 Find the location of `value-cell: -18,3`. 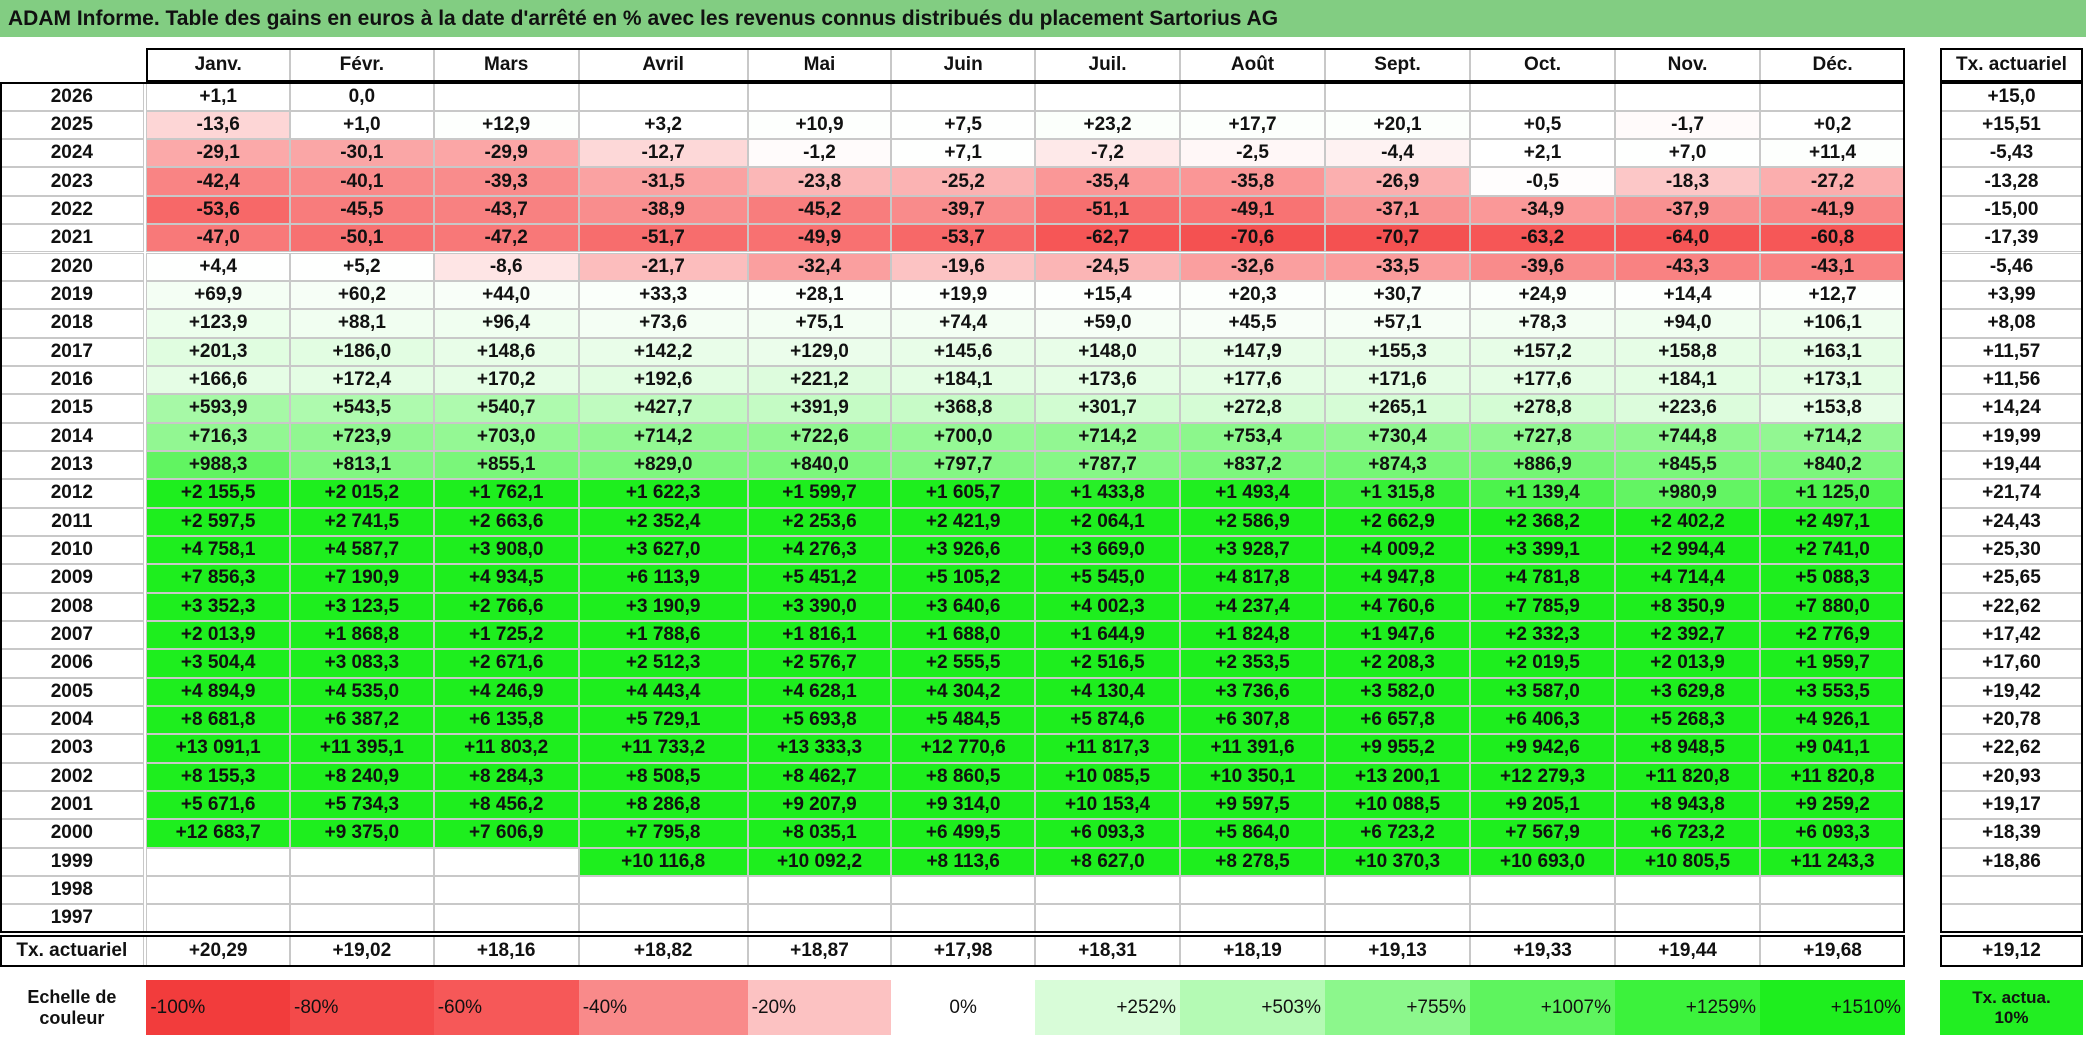

value-cell: -18,3 is located at coordinates (1688, 181).